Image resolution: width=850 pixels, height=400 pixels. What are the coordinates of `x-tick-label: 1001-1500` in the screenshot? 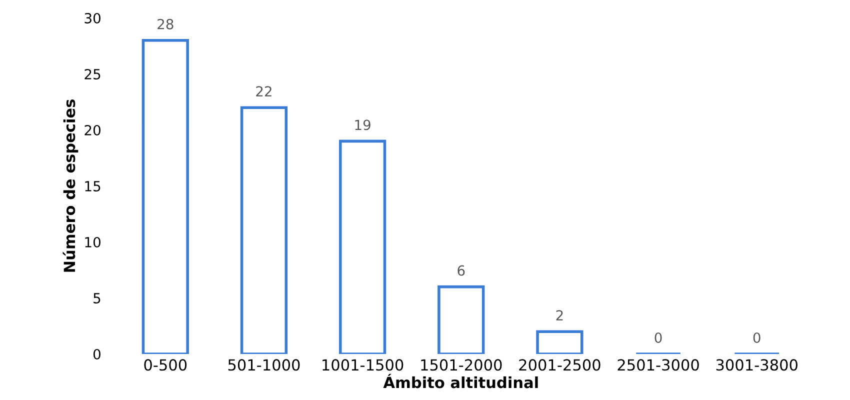 It's located at (363, 365).